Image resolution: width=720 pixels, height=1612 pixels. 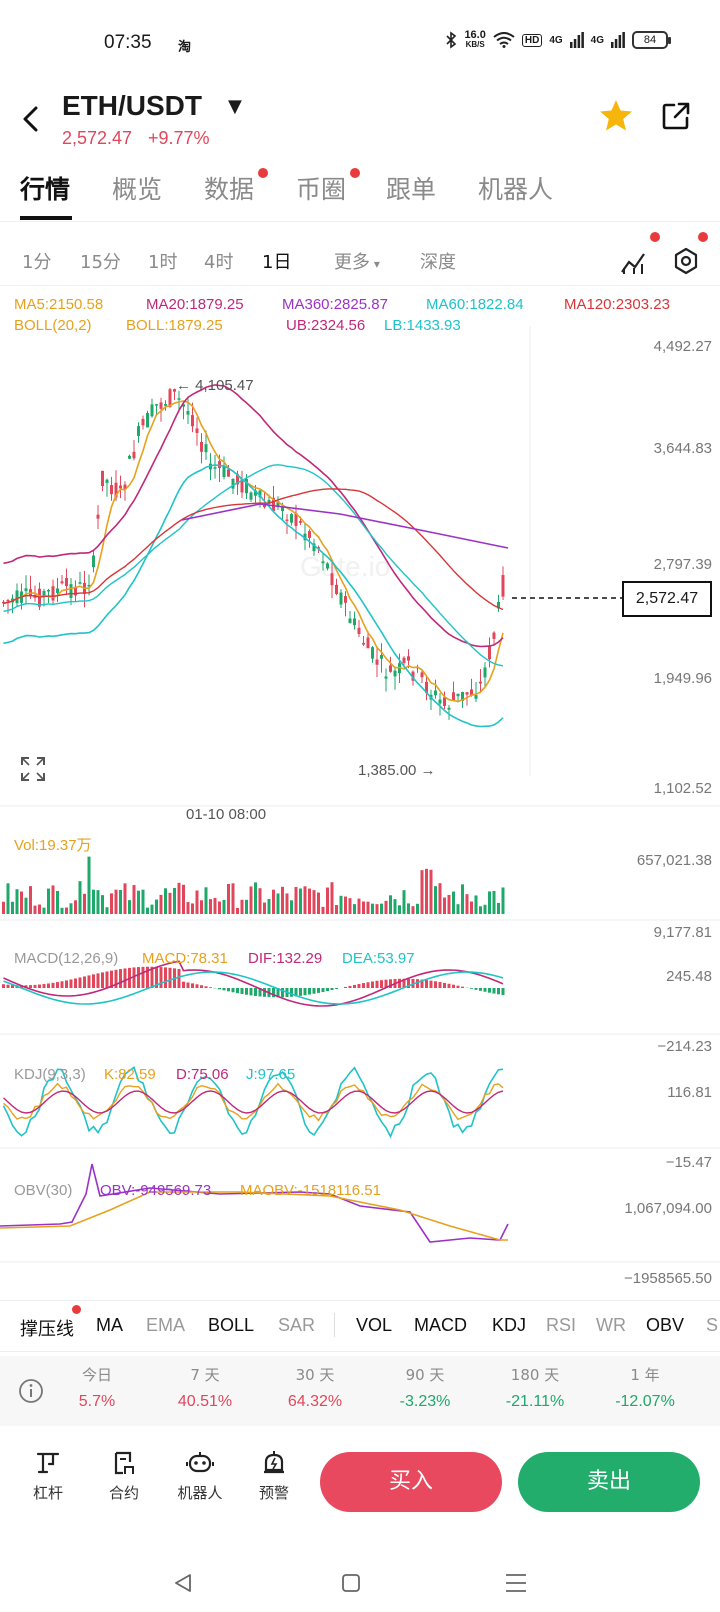 I want to click on sell-button: 卖出, so click(x=609, y=1482).